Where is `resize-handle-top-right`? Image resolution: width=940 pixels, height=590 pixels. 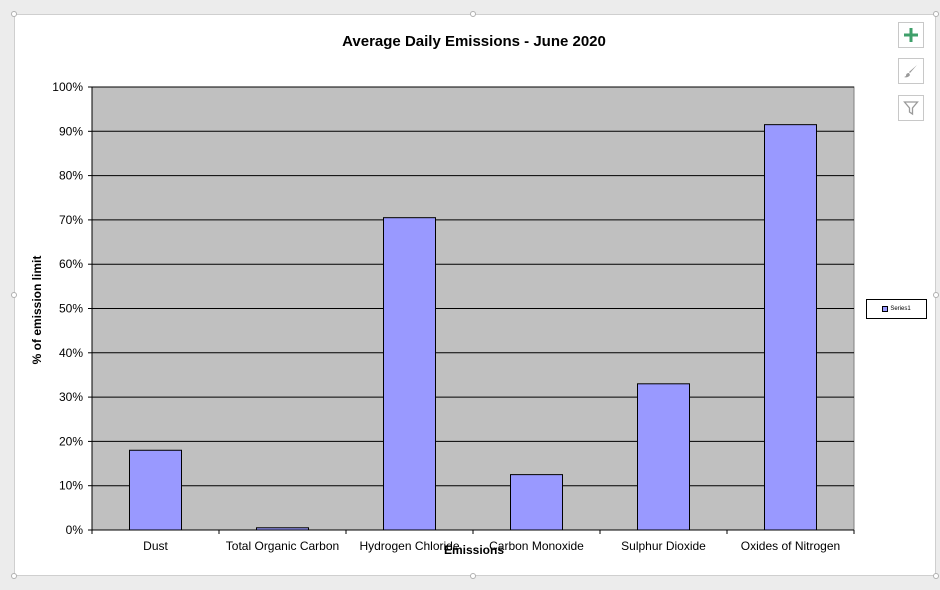 resize-handle-top-right is located at coordinates (936, 14).